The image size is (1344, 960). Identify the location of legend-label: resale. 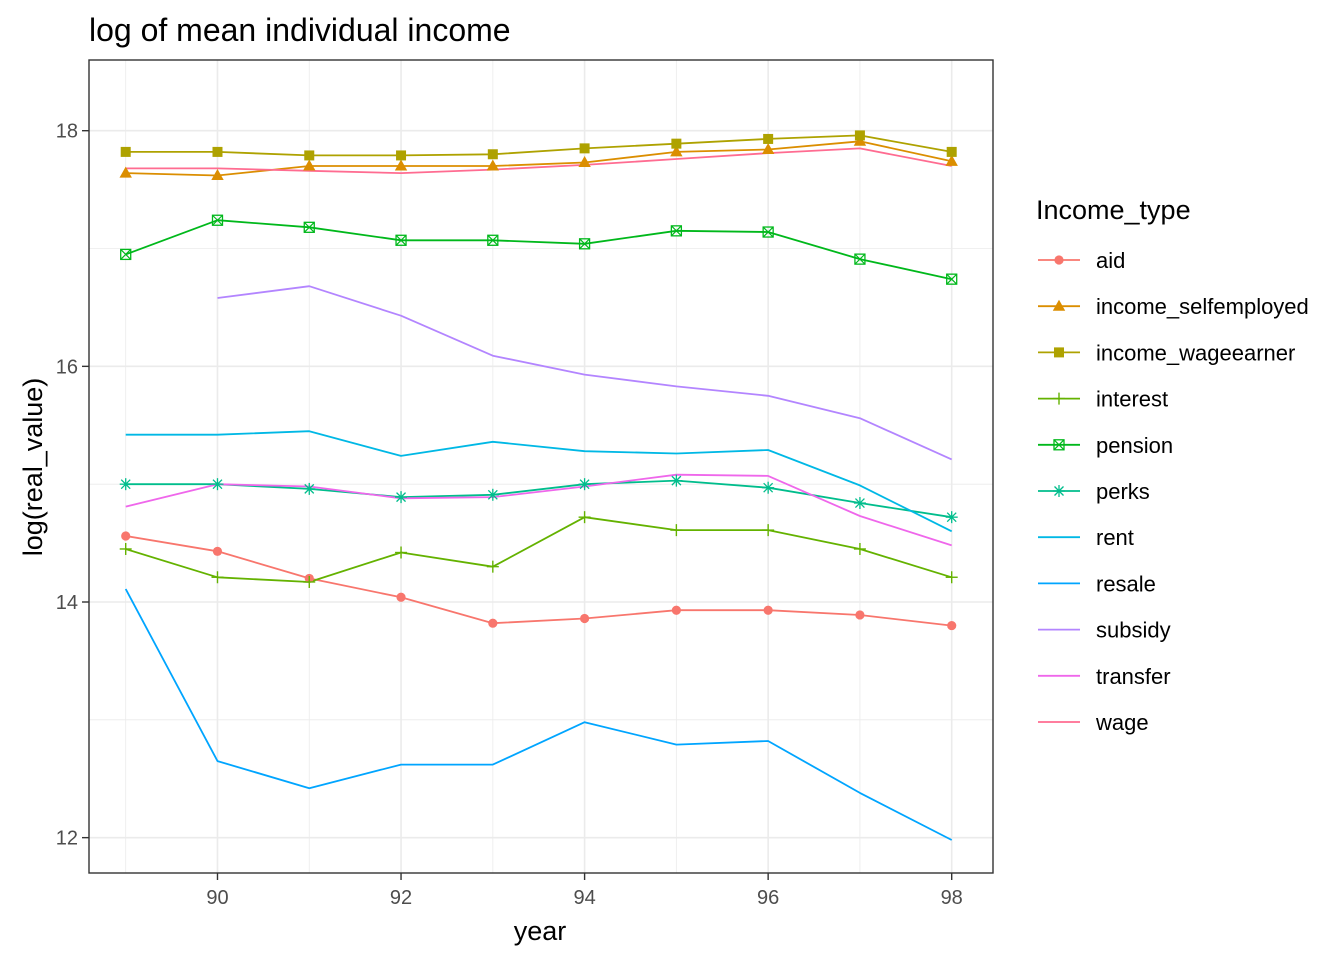
(1126, 583).